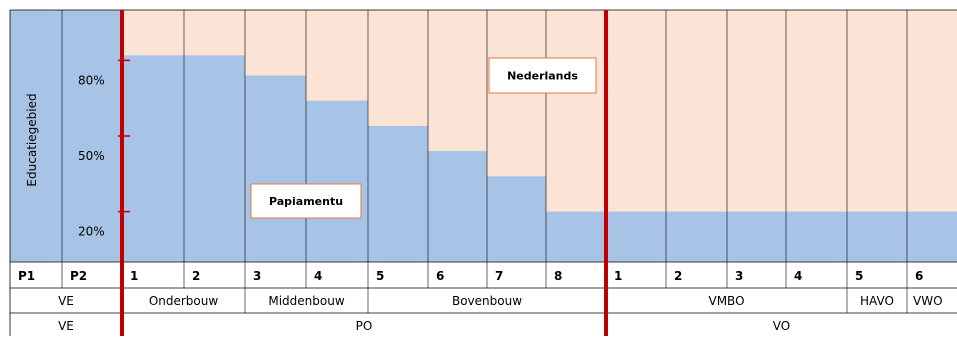 The image size is (957, 340). Describe the element at coordinates (91, 156) in the screenshot. I see `y-tick-label-2: 50%` at that location.